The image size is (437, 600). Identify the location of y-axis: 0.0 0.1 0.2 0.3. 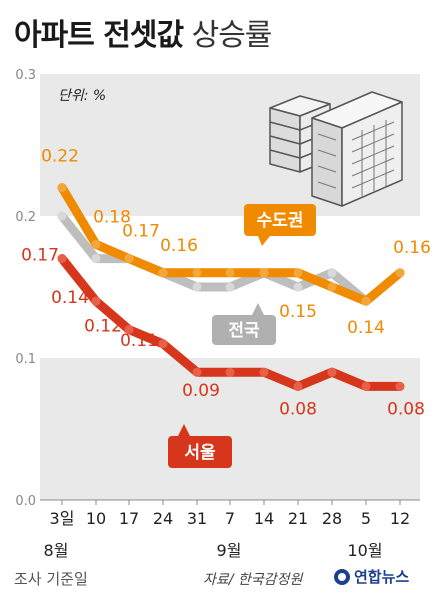
(25, 288).